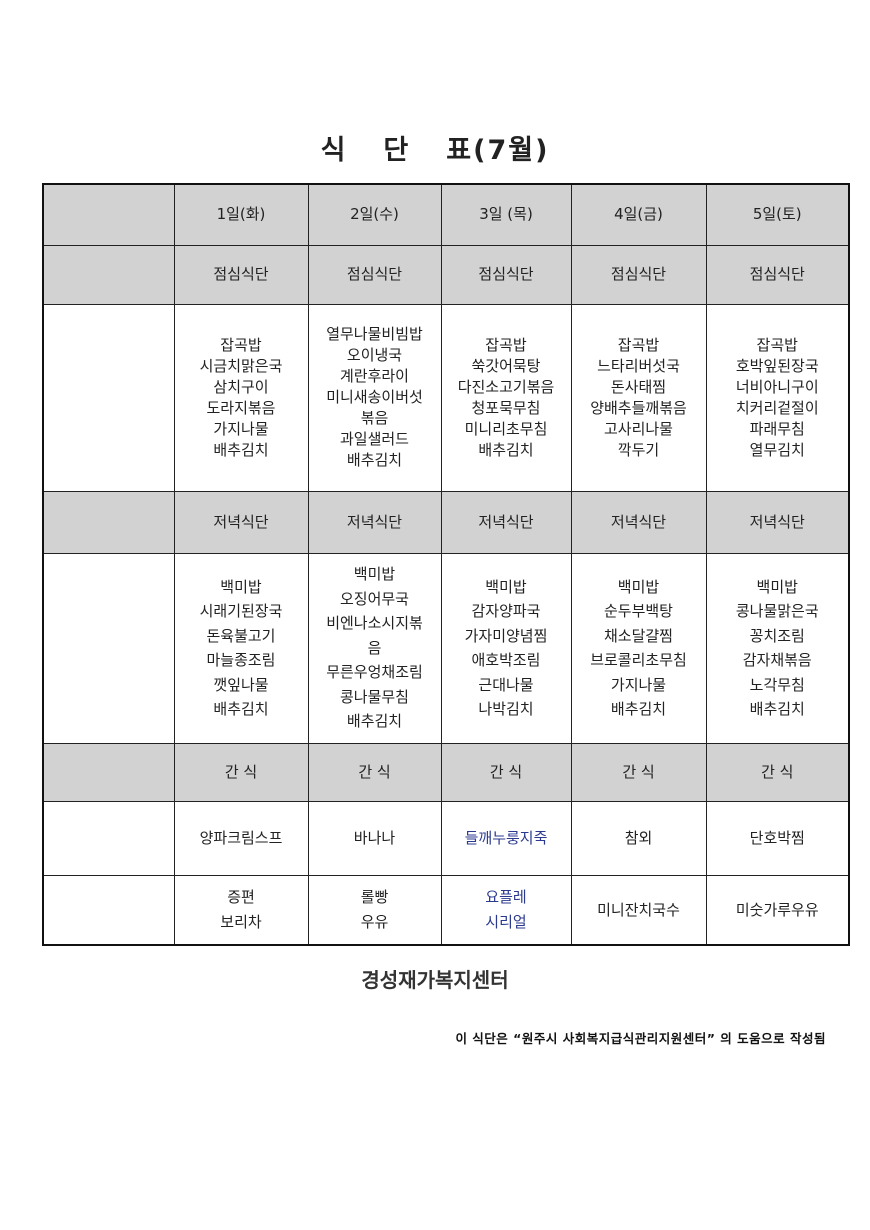 The width and height of the screenshot is (870, 1230). I want to click on menu-item: 열무김치, so click(777, 449).